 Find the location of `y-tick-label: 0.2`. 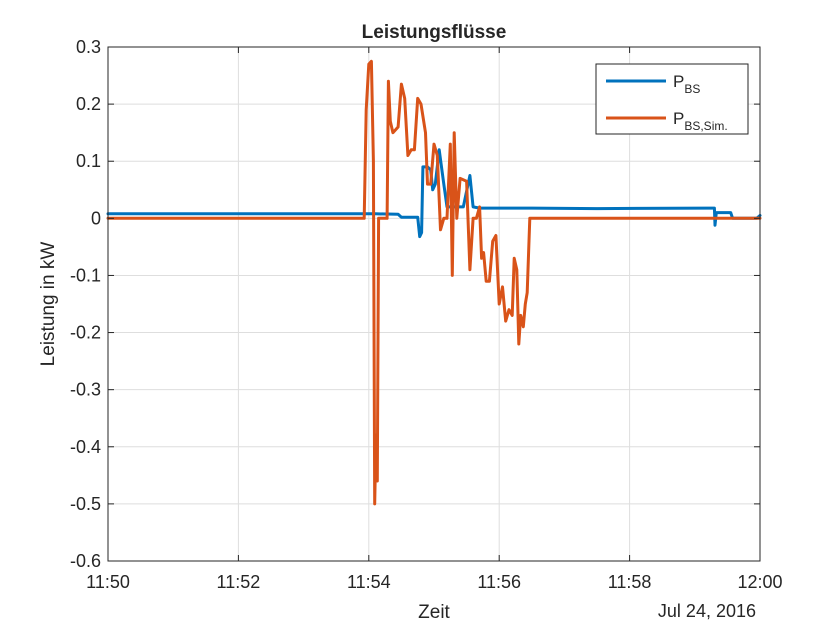

y-tick-label: 0.2 is located at coordinates (88, 104).